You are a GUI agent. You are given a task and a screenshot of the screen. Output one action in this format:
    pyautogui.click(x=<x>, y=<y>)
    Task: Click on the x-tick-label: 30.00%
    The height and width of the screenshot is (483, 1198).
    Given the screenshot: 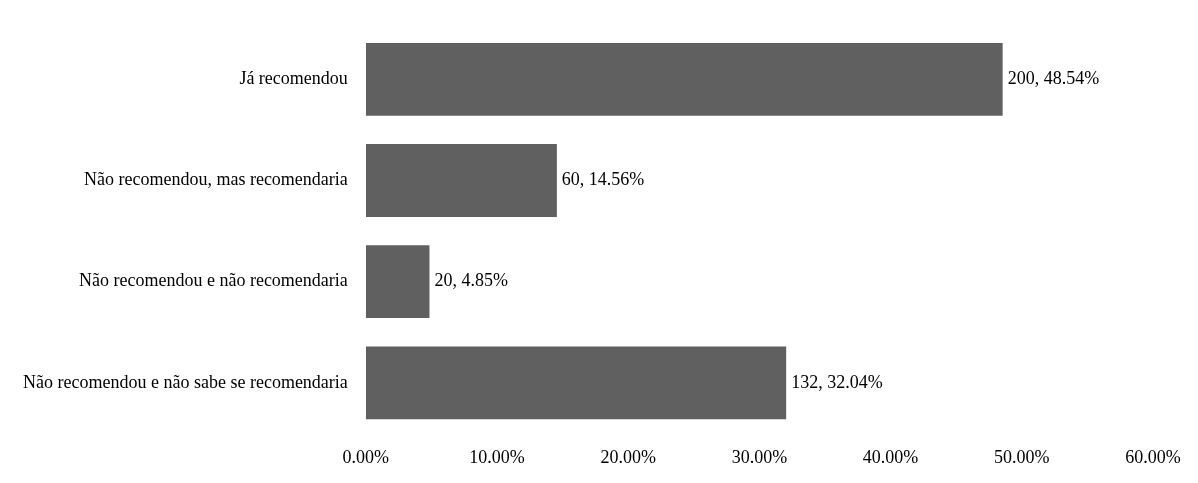 What is the action you would take?
    pyautogui.click(x=759, y=456)
    